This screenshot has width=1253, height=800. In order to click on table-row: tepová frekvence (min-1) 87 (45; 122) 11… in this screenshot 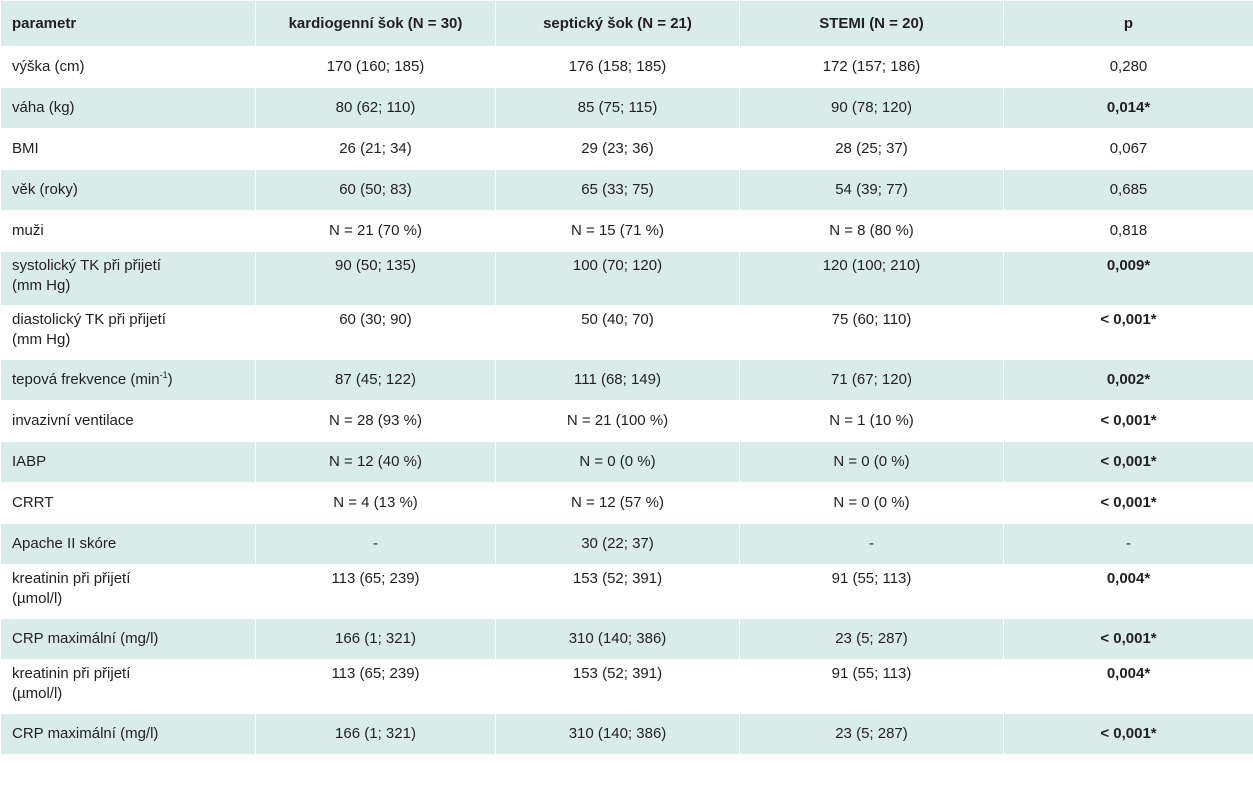, I will do `click(626, 380)`.